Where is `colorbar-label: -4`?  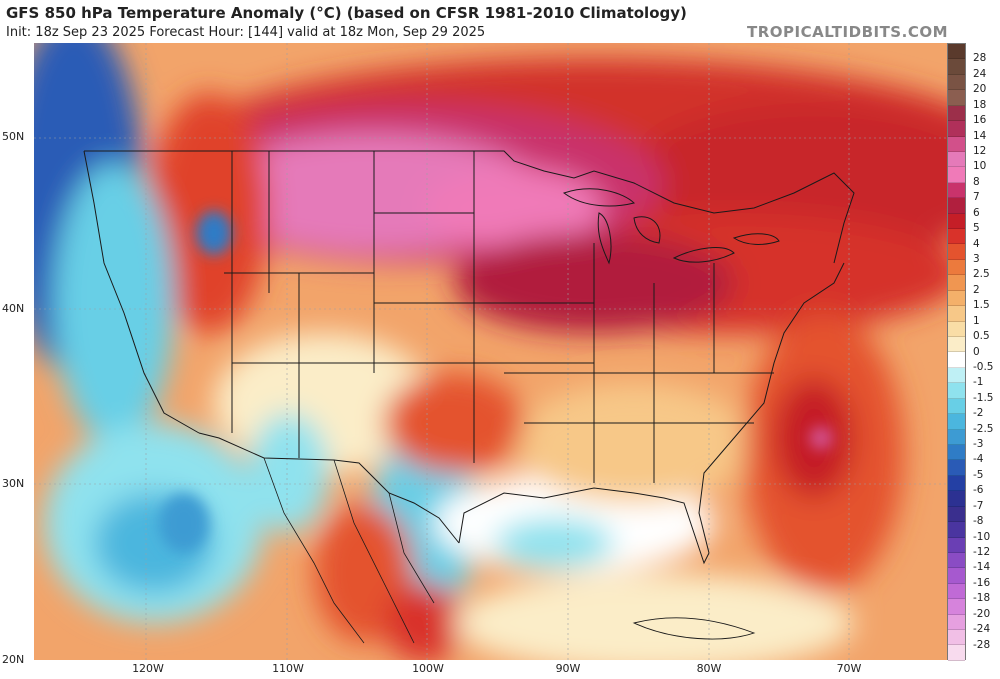
colorbar-label: -4 is located at coordinates (978, 459).